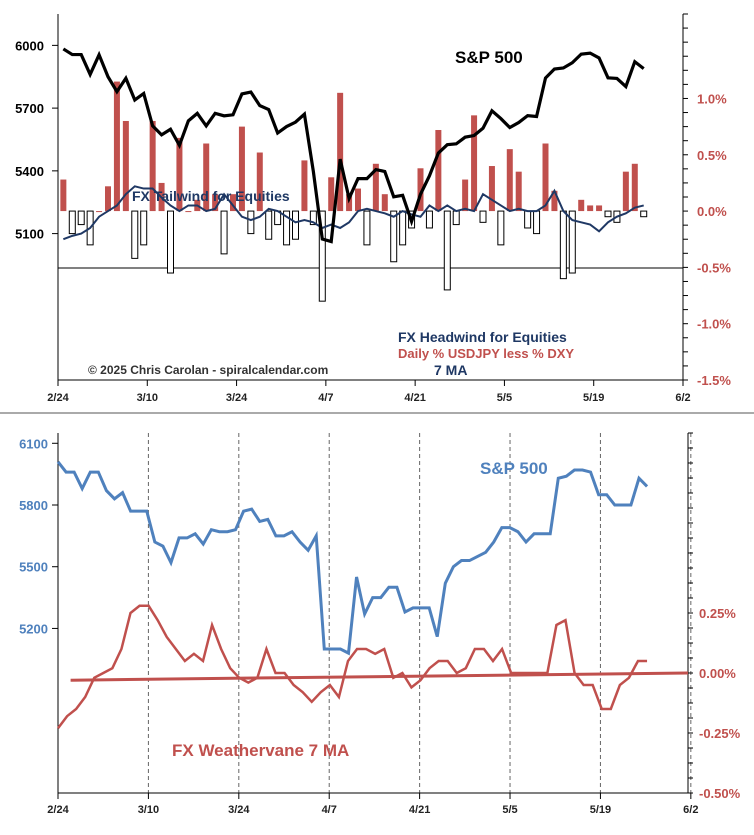 The image size is (754, 835). I want to click on bottom-left-tick-label: 5800, so click(33, 505).